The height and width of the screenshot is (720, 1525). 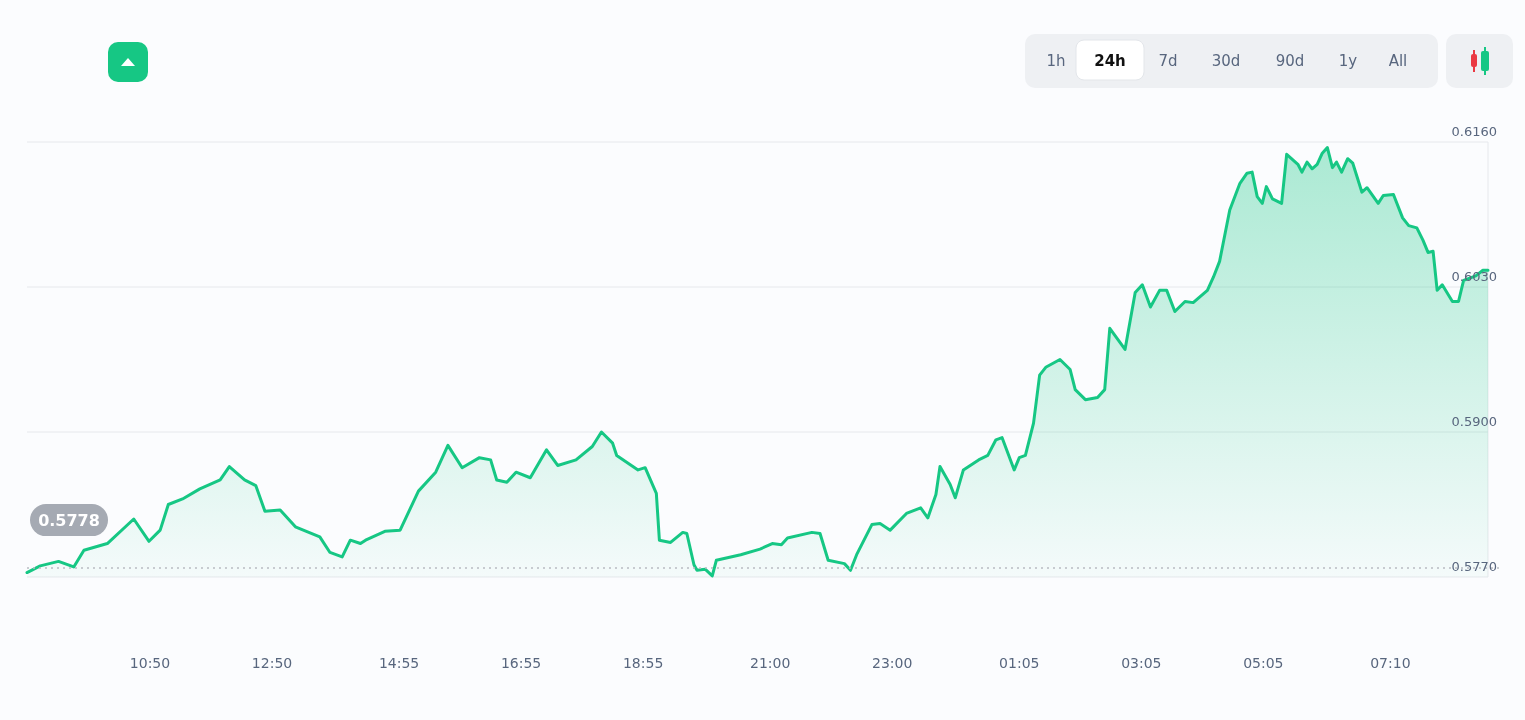 I want to click on text: 1y, so click(x=1348, y=61).